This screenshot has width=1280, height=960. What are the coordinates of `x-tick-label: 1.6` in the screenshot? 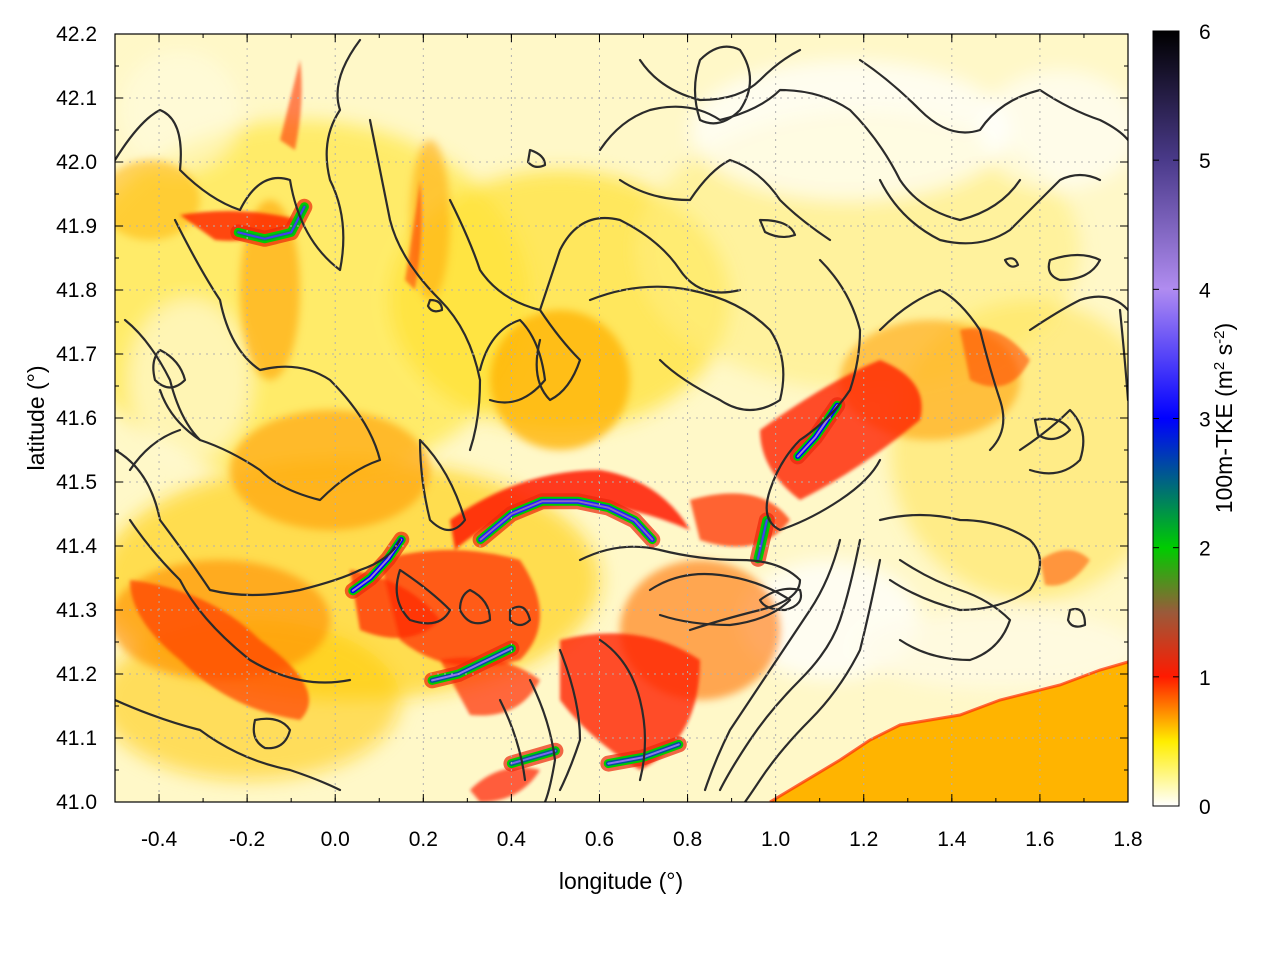 It's located at (1039, 839).